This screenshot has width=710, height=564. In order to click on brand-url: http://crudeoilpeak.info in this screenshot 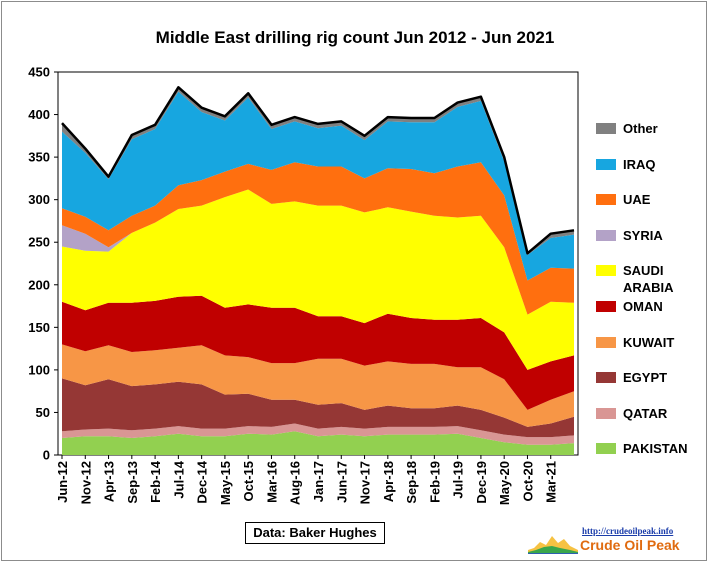, I will do `click(628, 531)`.